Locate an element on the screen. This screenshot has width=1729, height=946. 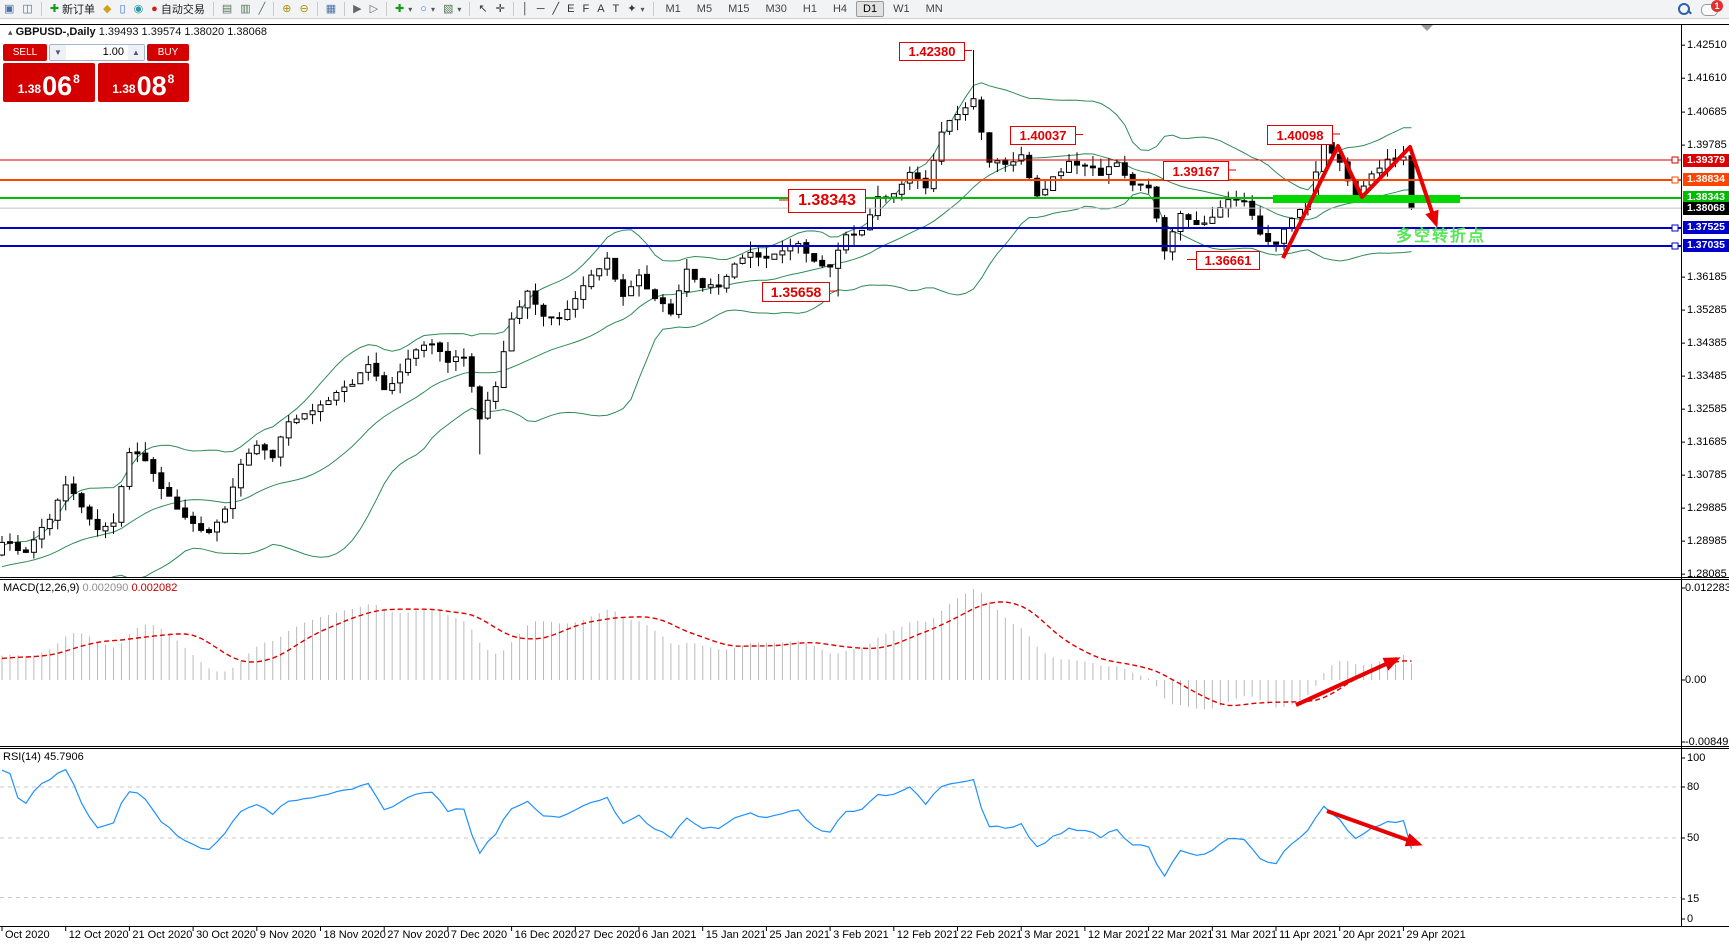
mql5-community-icon: ▯ is located at coordinates (123, 9).